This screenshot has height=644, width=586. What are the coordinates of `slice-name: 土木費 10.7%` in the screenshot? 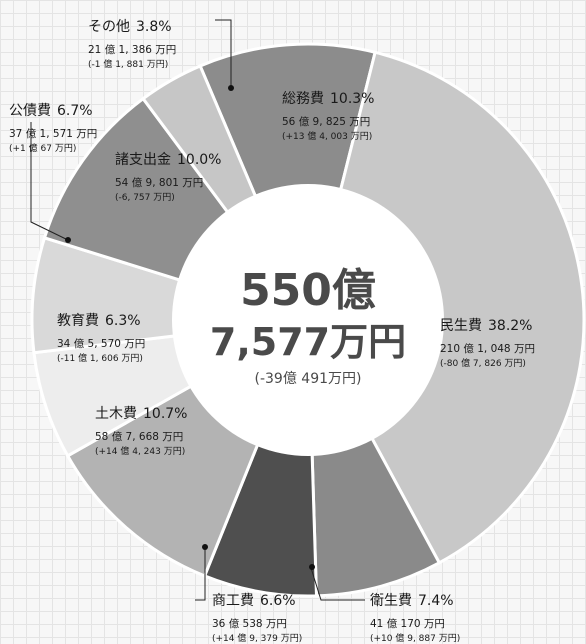 It's located at (141, 414).